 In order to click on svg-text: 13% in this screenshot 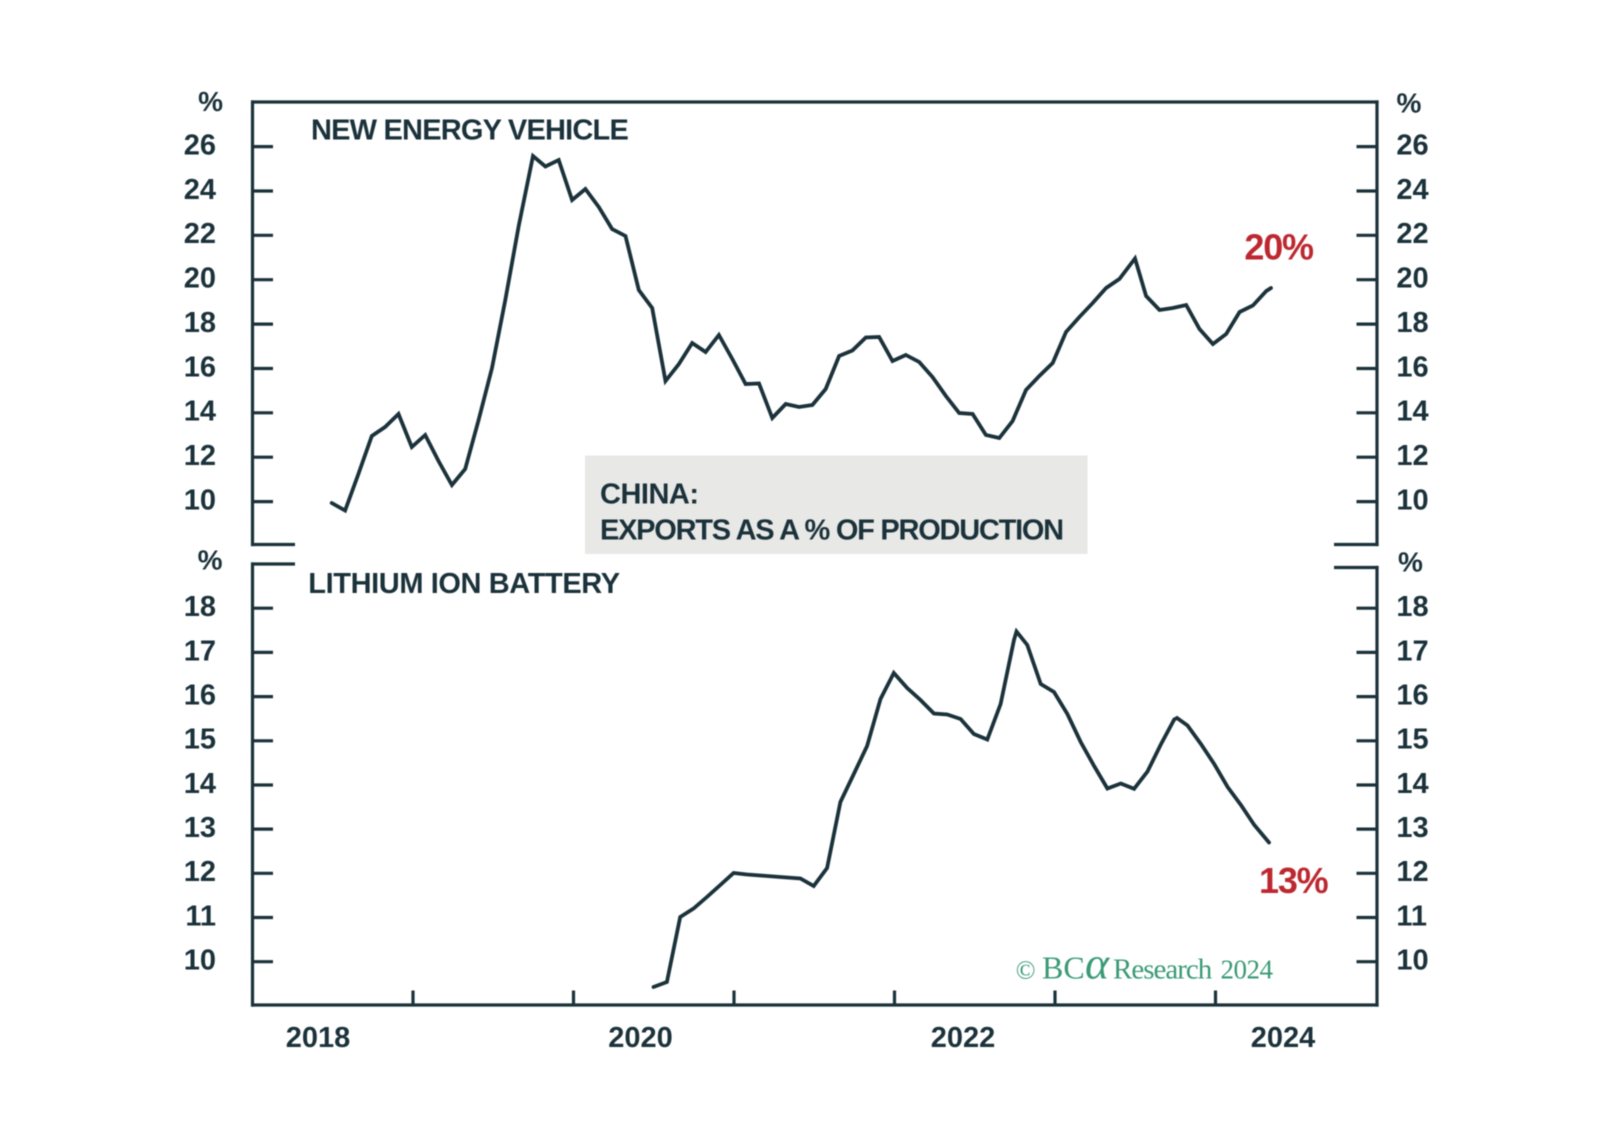, I will do `click(1294, 880)`.